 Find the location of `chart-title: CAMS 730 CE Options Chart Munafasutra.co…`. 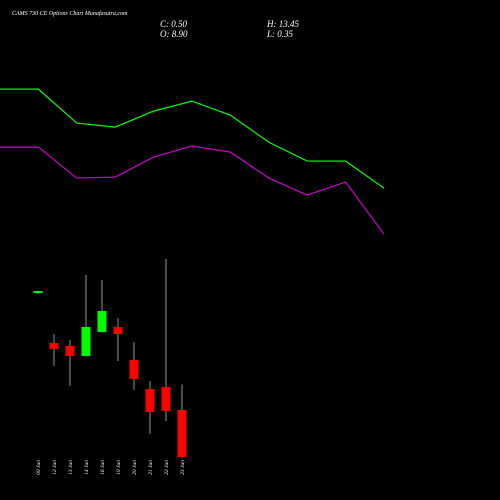

chart-title: CAMS 730 CE Options Chart Munafasutra.co… is located at coordinates (70, 13).